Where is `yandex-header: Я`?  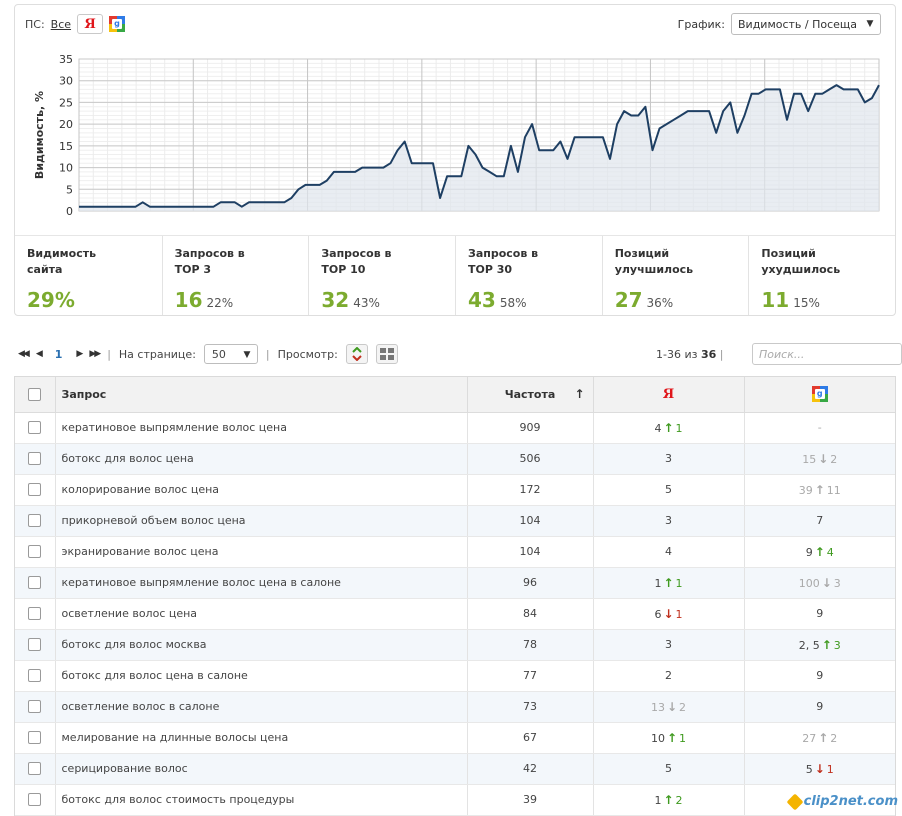
yandex-header: Я is located at coordinates (668, 395).